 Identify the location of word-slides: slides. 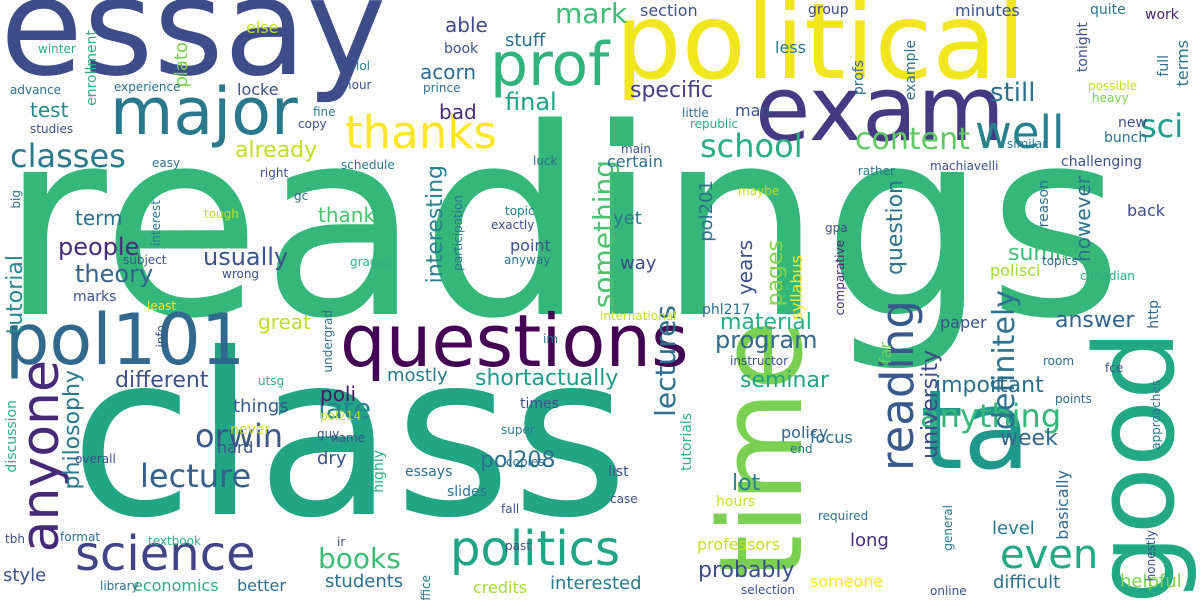
(467, 492).